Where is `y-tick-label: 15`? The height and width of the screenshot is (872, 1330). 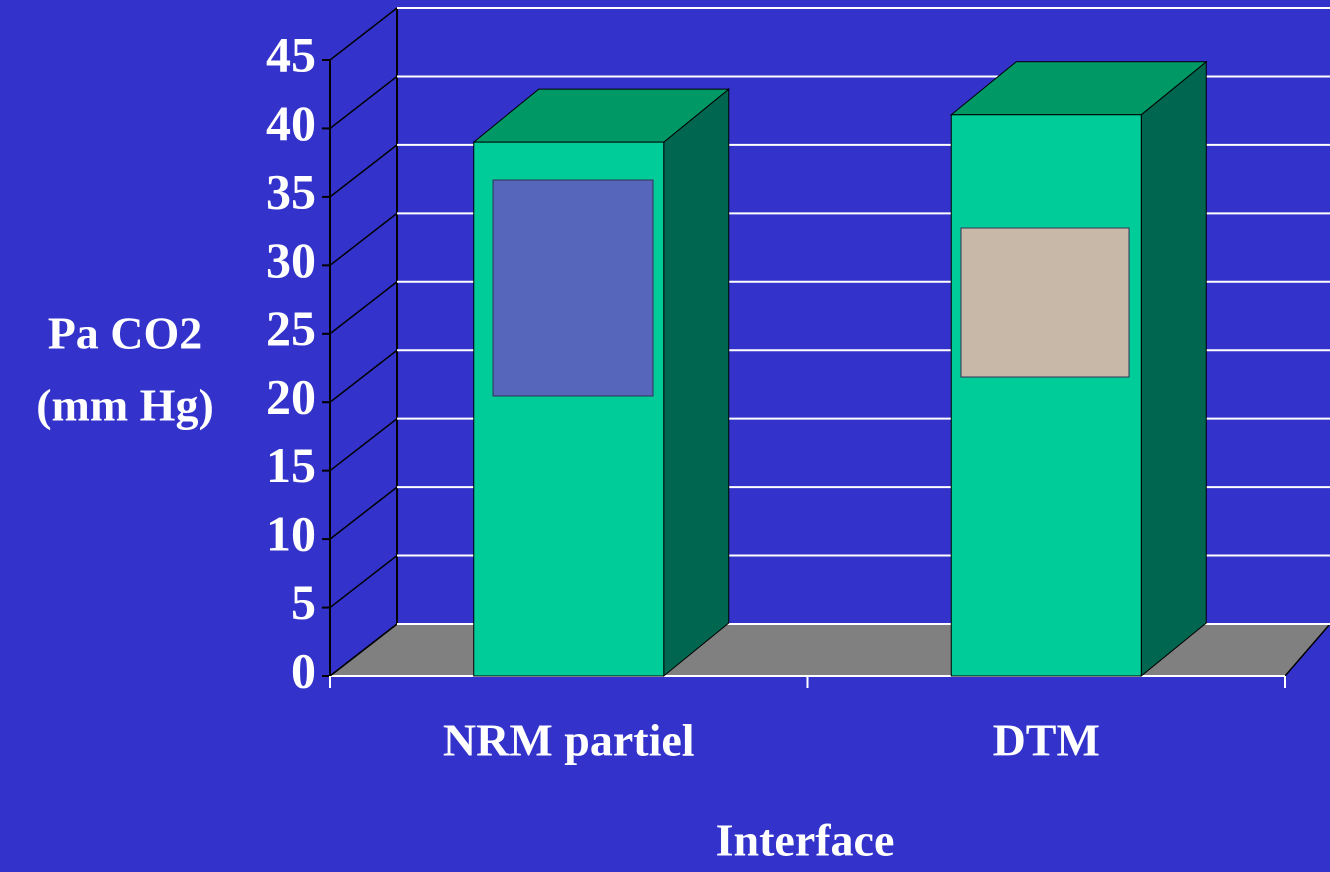
y-tick-label: 15 is located at coordinates (291, 465).